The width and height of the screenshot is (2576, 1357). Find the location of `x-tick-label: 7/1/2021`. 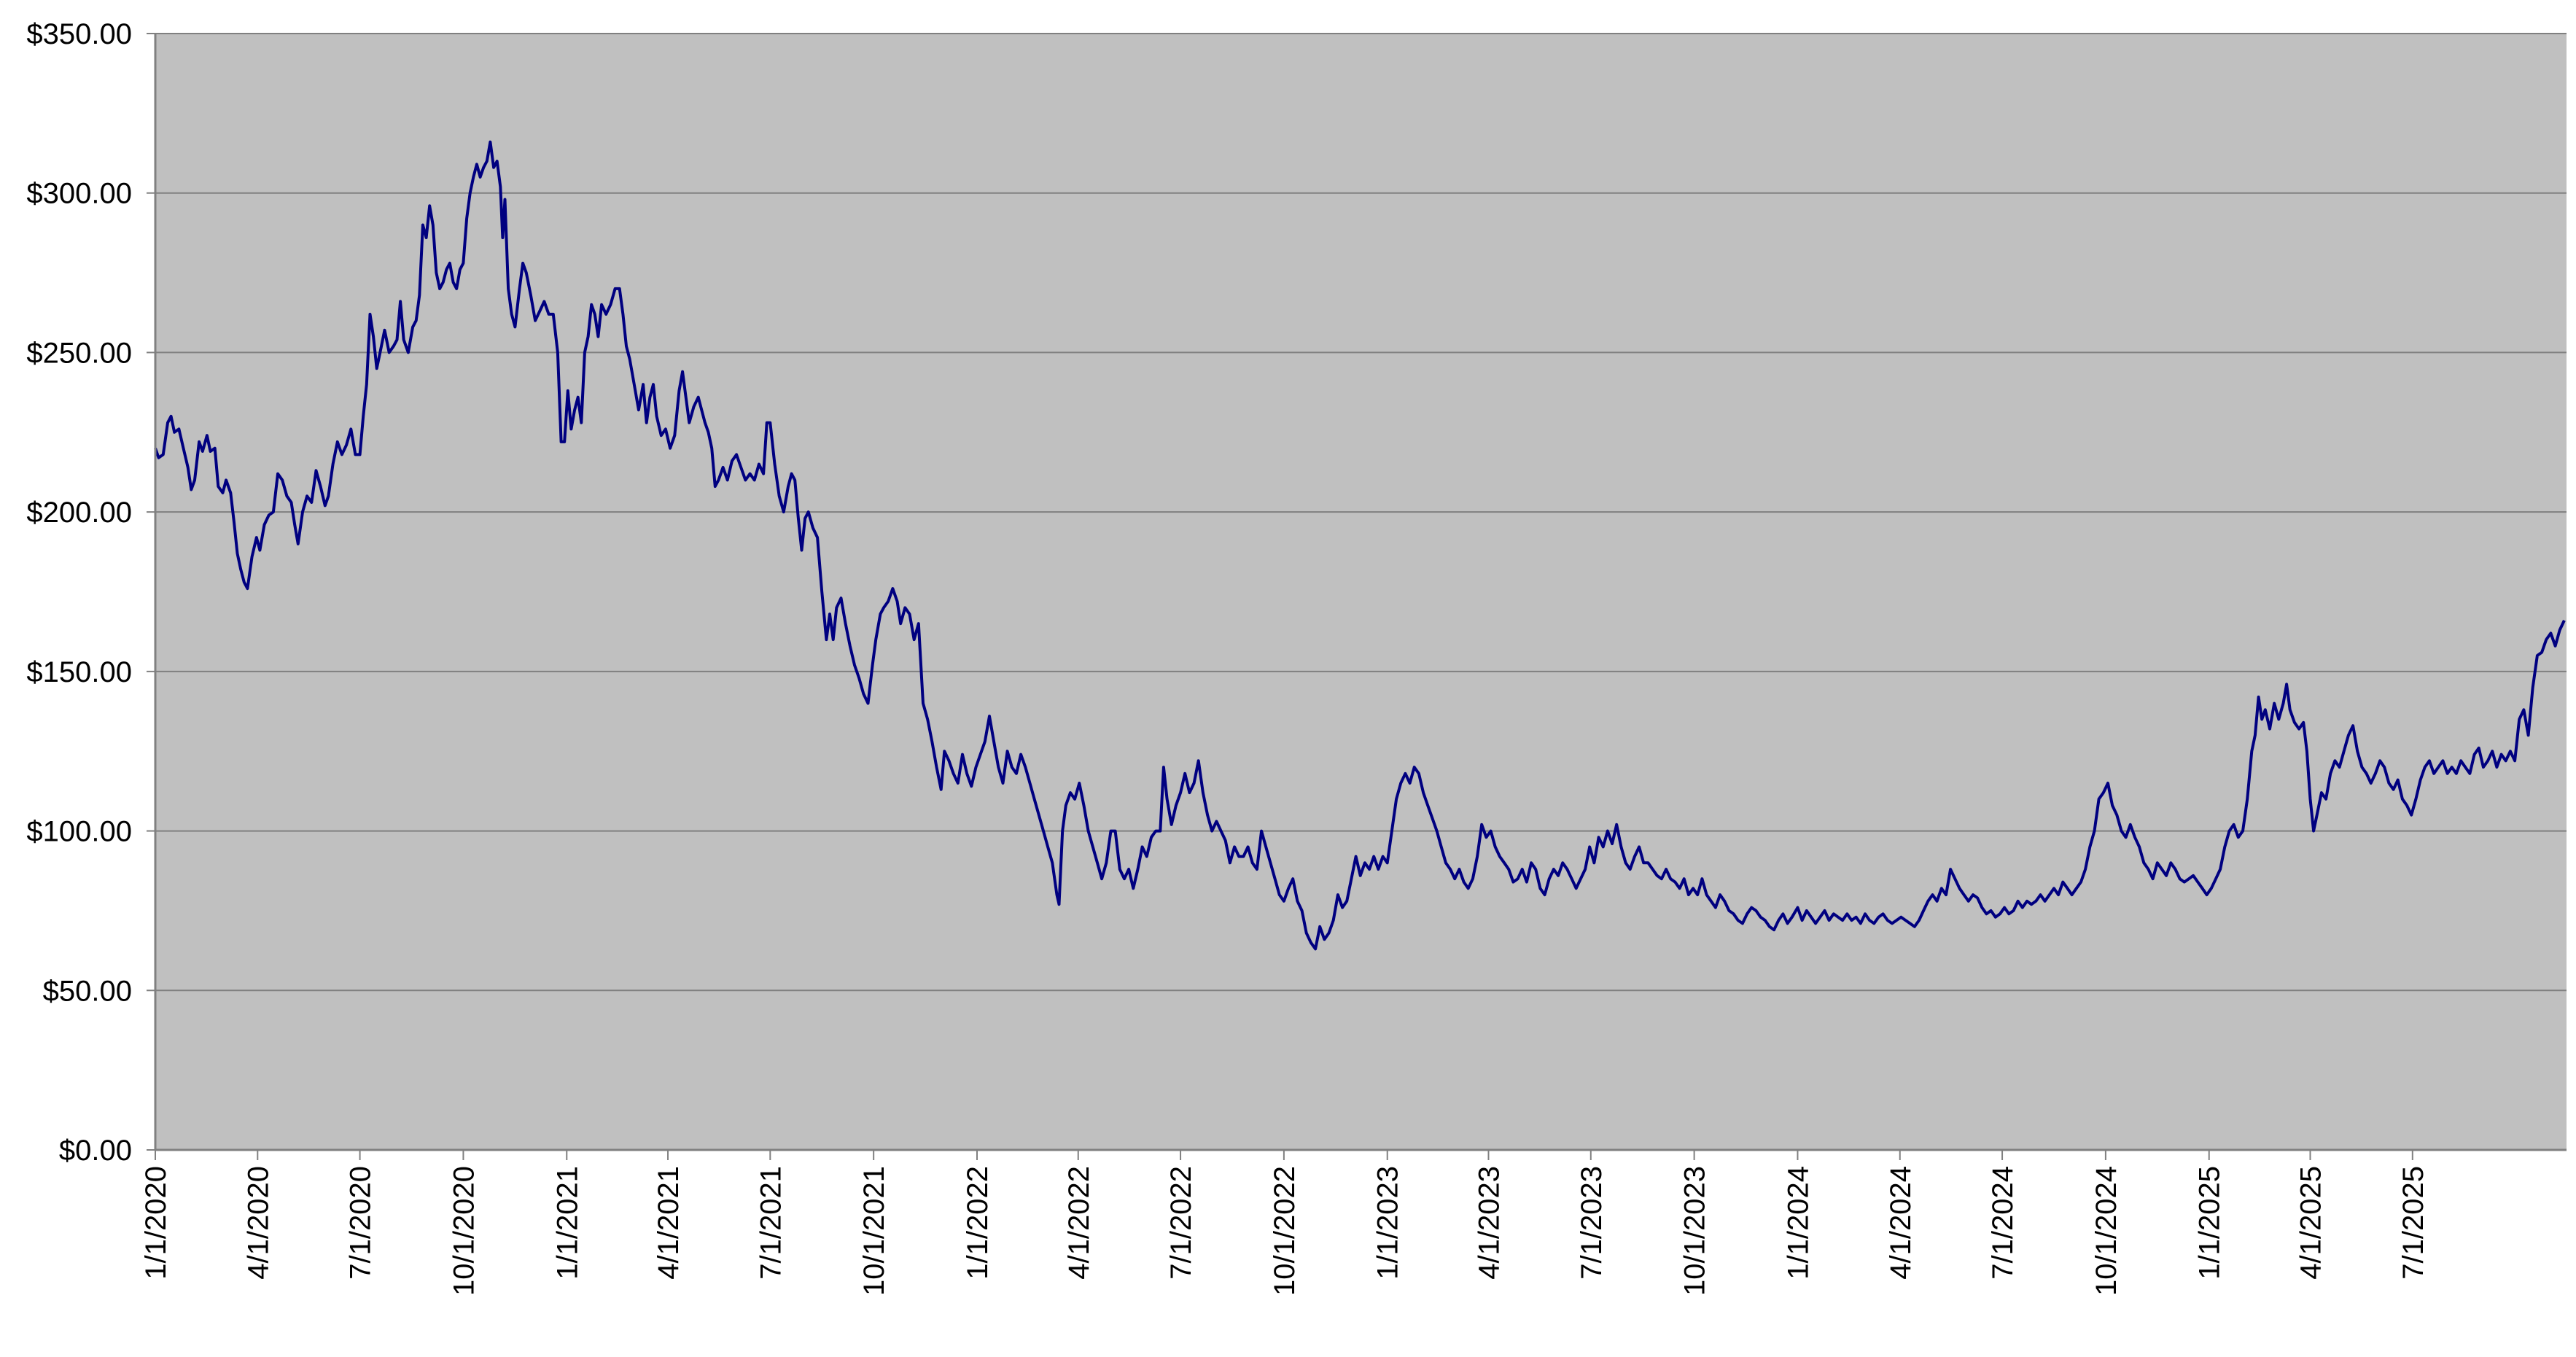

x-tick-label: 7/1/2021 is located at coordinates (771, 1223).